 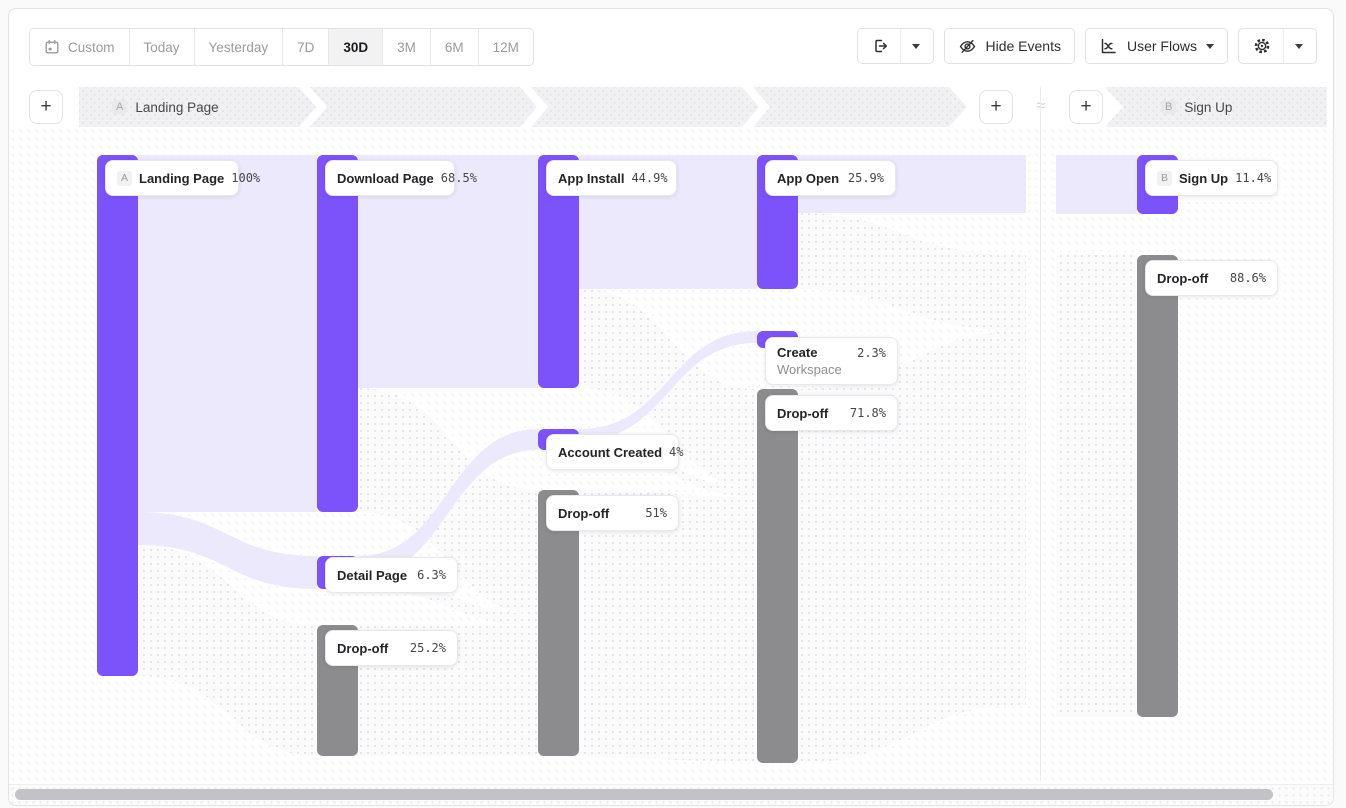 What do you see at coordinates (391, 648) in the screenshot?
I see `node-card-dropoff-2: Drop-off 25.2%` at bounding box center [391, 648].